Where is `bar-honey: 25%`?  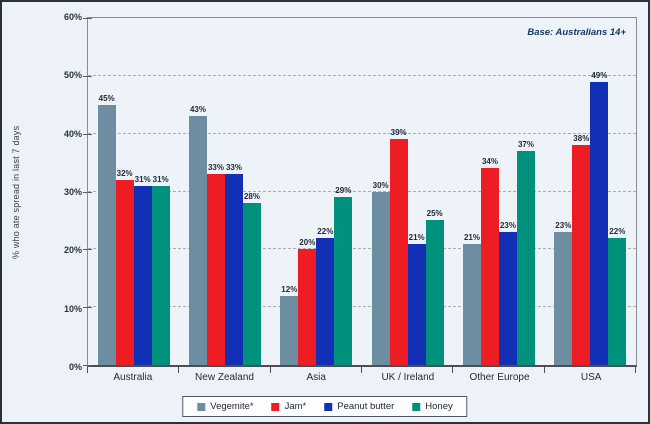 bar-honey: 25% is located at coordinates (434, 287).